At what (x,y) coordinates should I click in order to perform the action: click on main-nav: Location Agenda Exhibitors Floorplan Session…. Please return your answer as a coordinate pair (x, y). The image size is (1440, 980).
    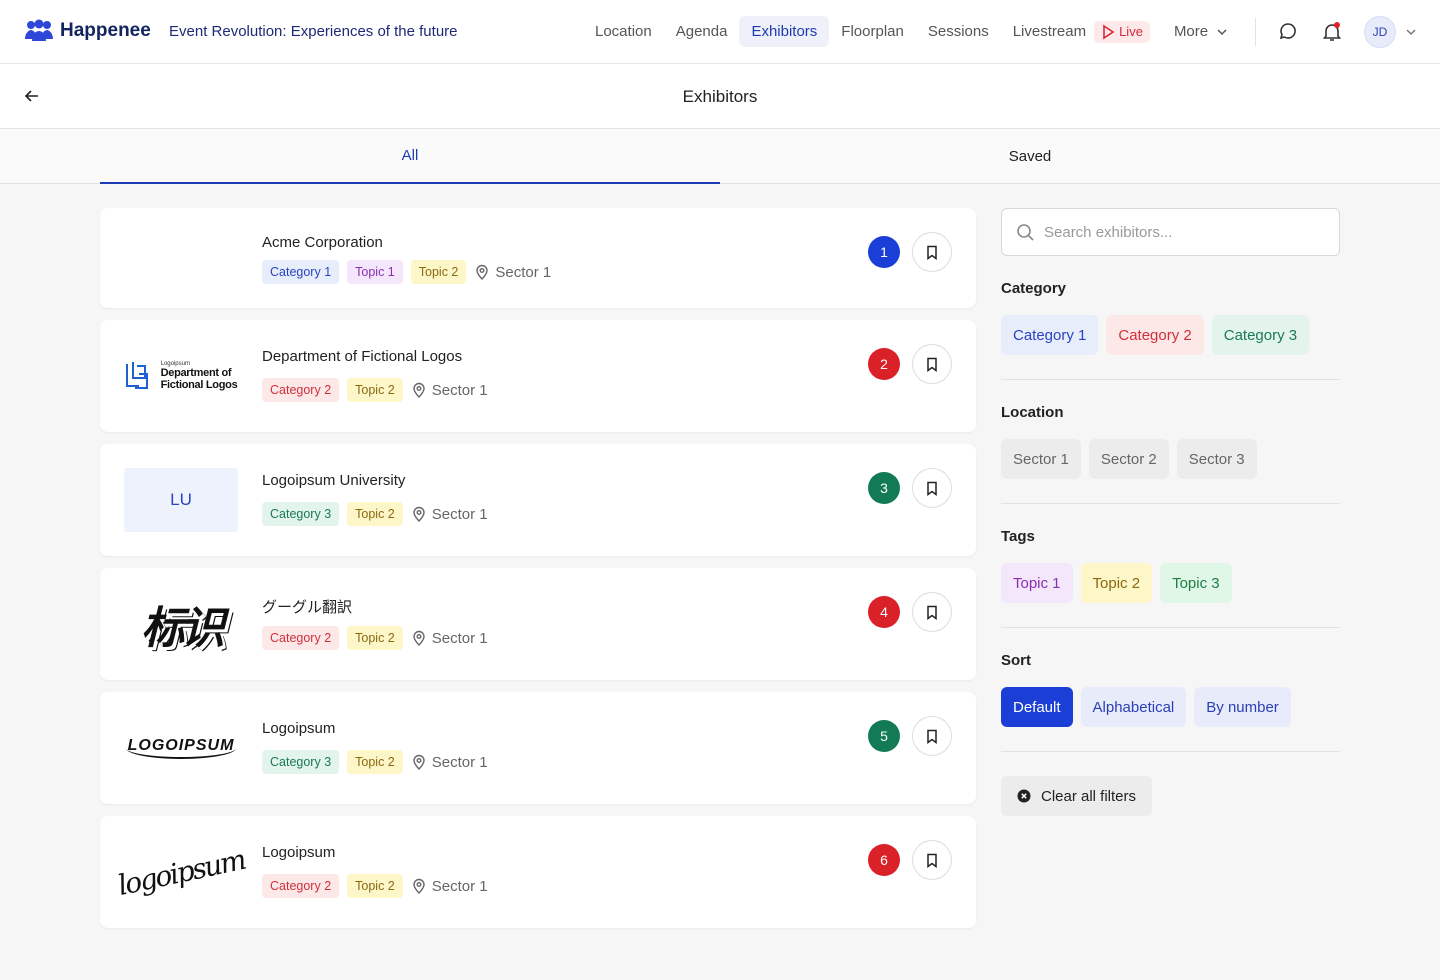
    Looking at the image, I should click on (911, 31).